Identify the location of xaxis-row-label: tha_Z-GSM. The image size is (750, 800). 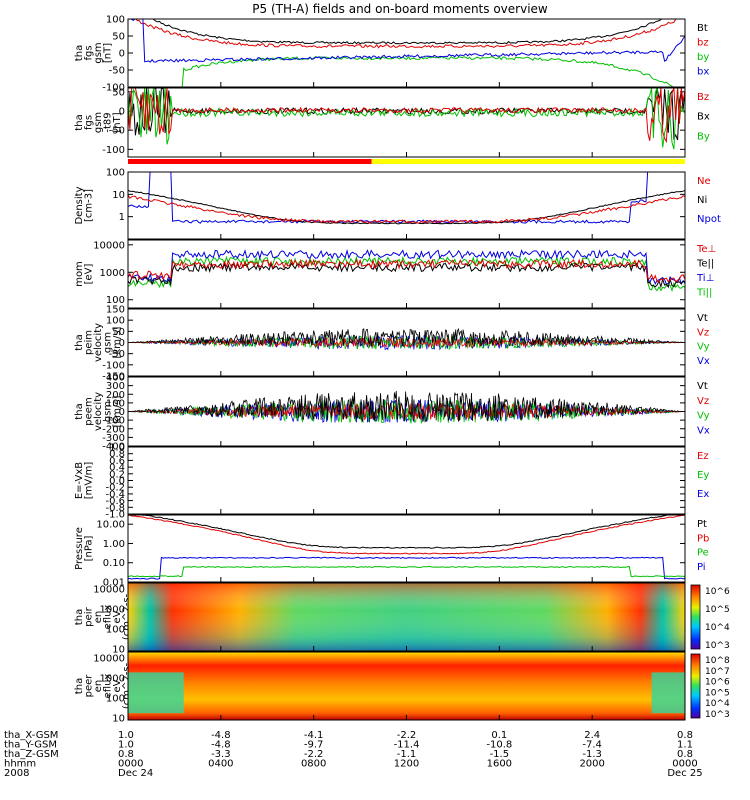
(31, 754).